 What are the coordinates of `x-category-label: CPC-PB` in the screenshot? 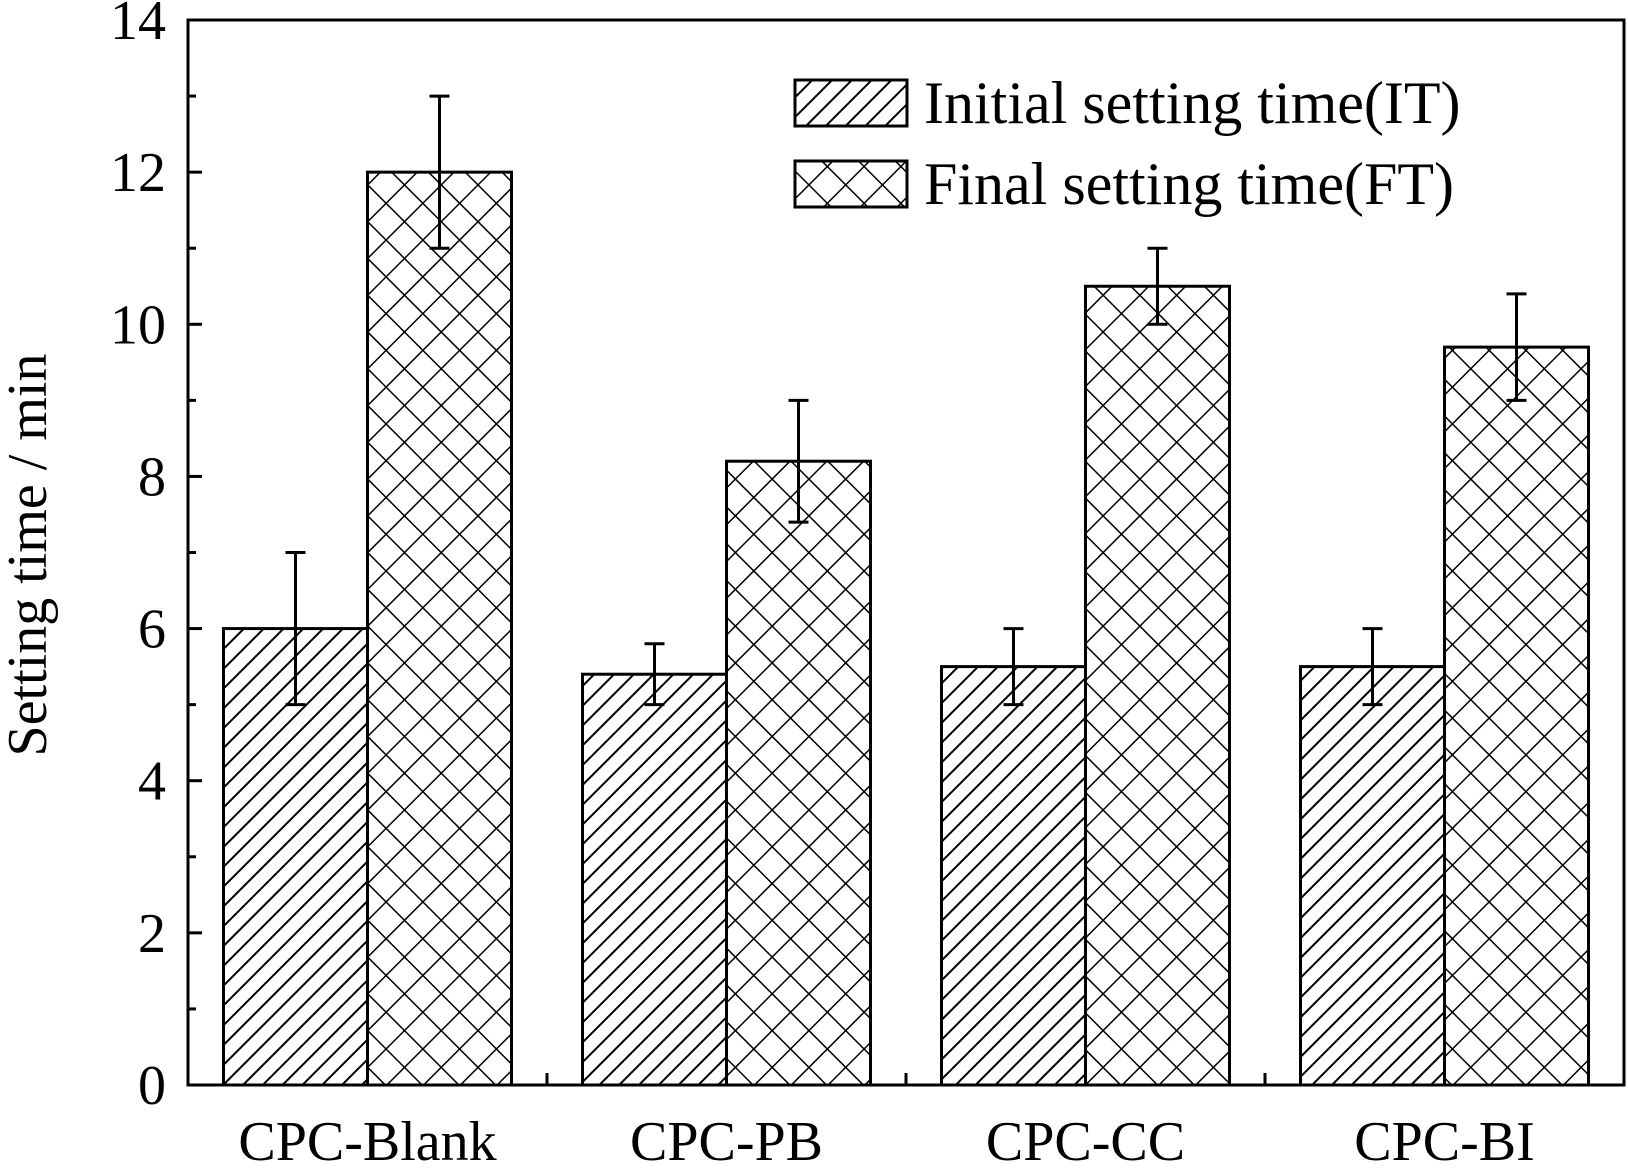 It's located at (726, 1137).